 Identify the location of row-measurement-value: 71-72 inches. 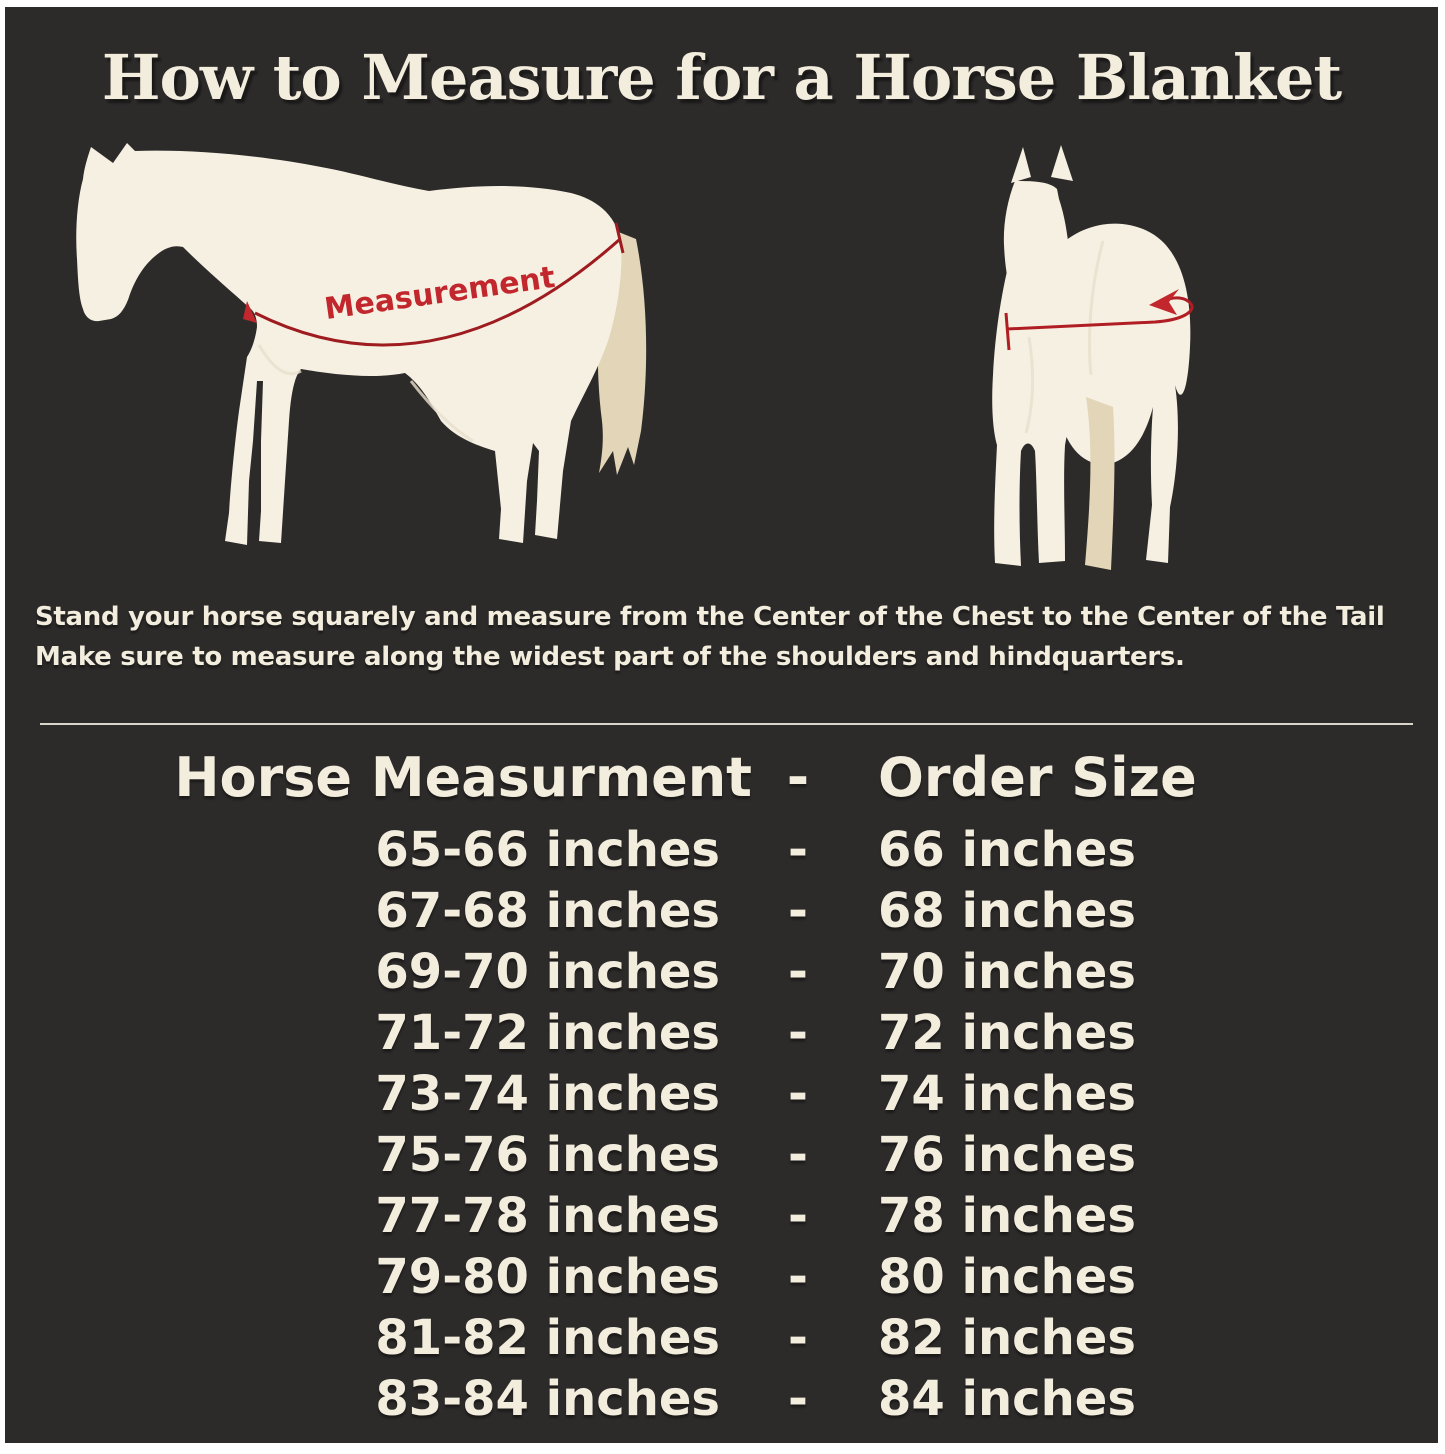
(547, 1032).